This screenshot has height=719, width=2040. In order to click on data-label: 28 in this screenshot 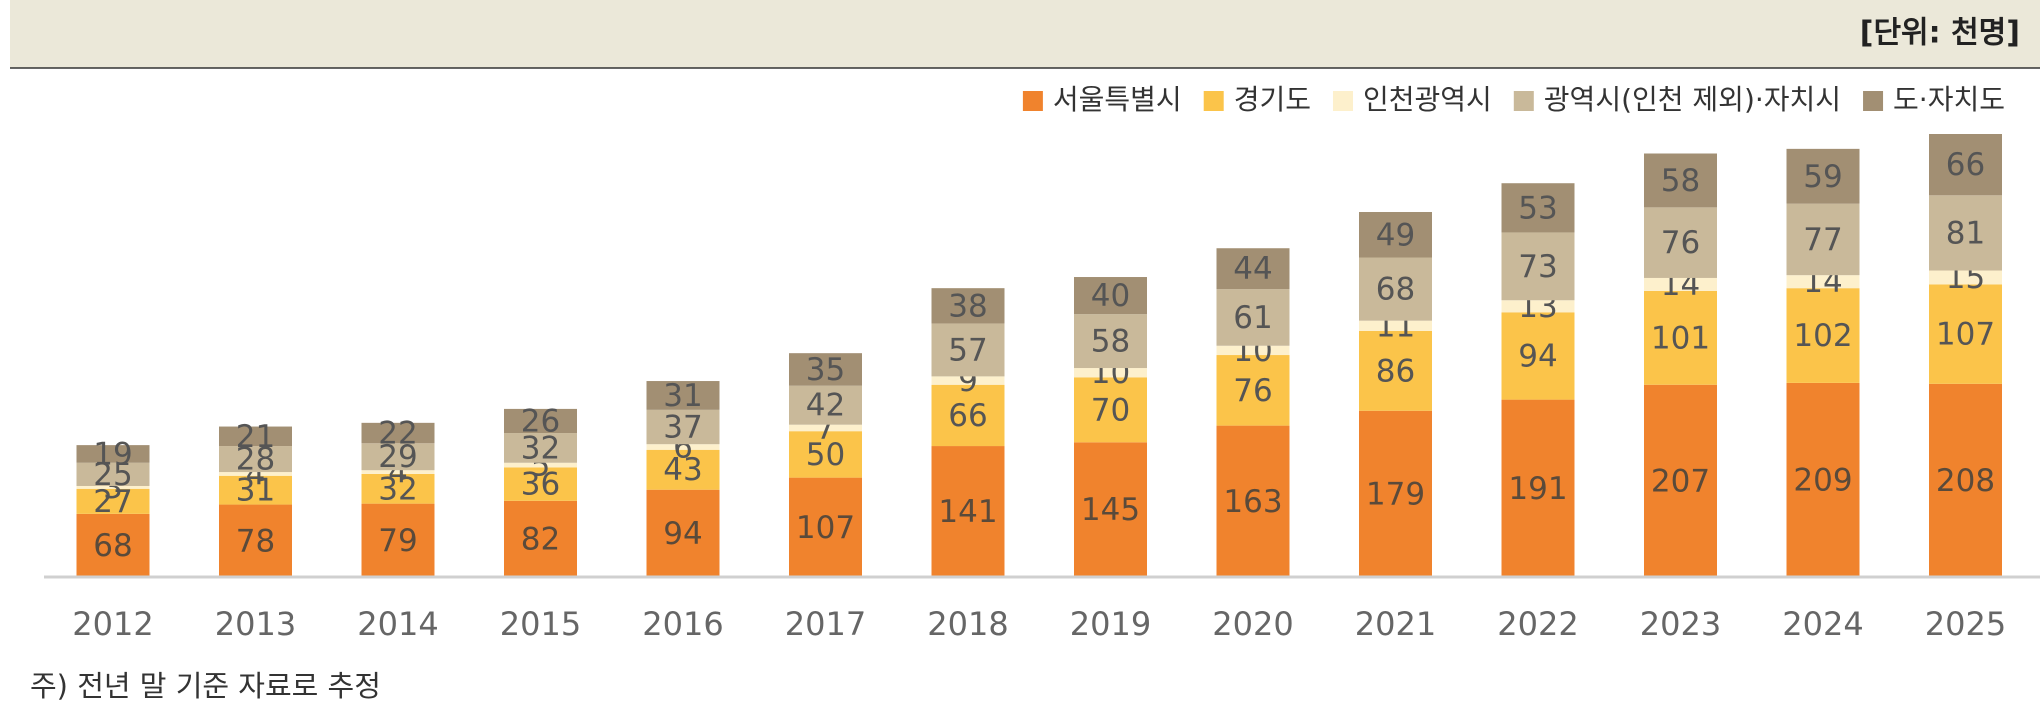, I will do `click(255, 460)`.